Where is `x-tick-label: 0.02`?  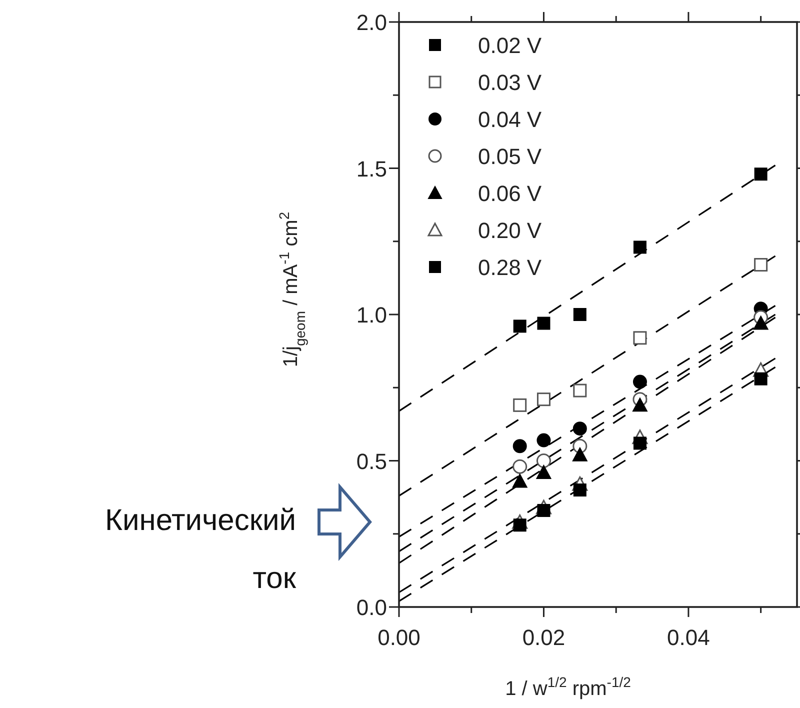 x-tick-label: 0.02 is located at coordinates (544, 637).